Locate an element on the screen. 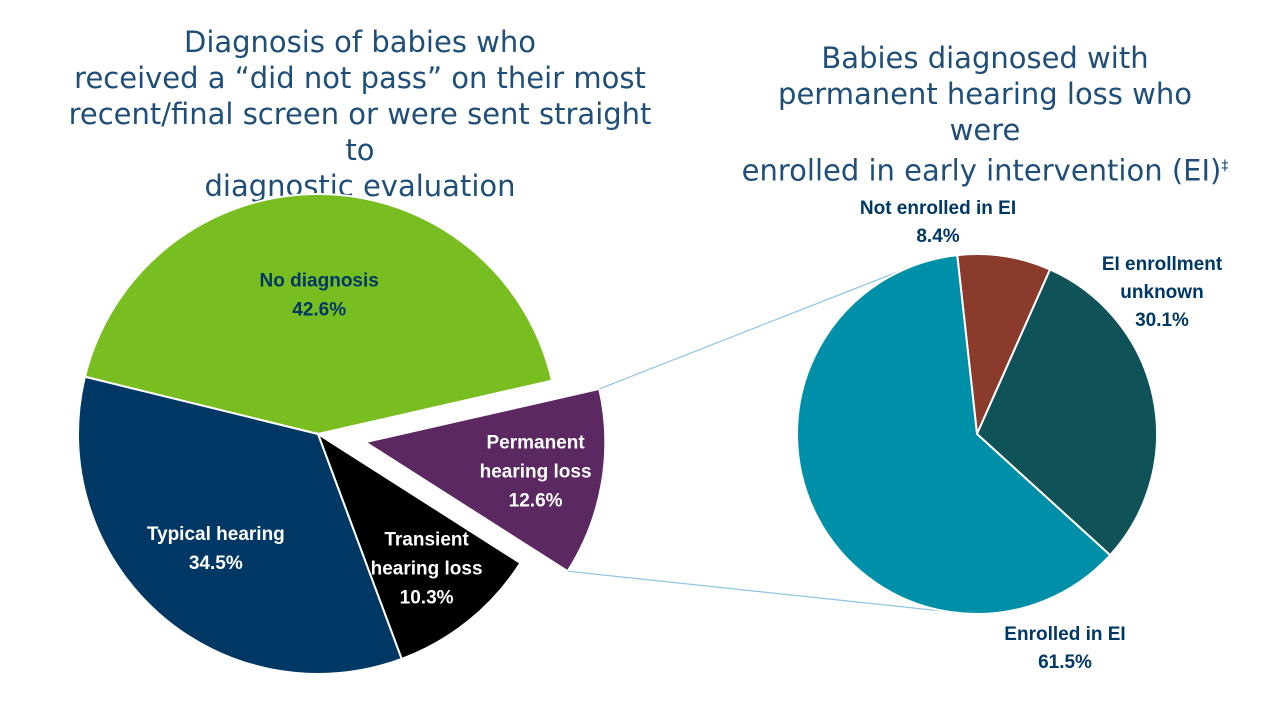 The width and height of the screenshot is (1280, 720). left-label-transient-hearing-loss: Transient hearing loss 10.3% is located at coordinates (427, 568).